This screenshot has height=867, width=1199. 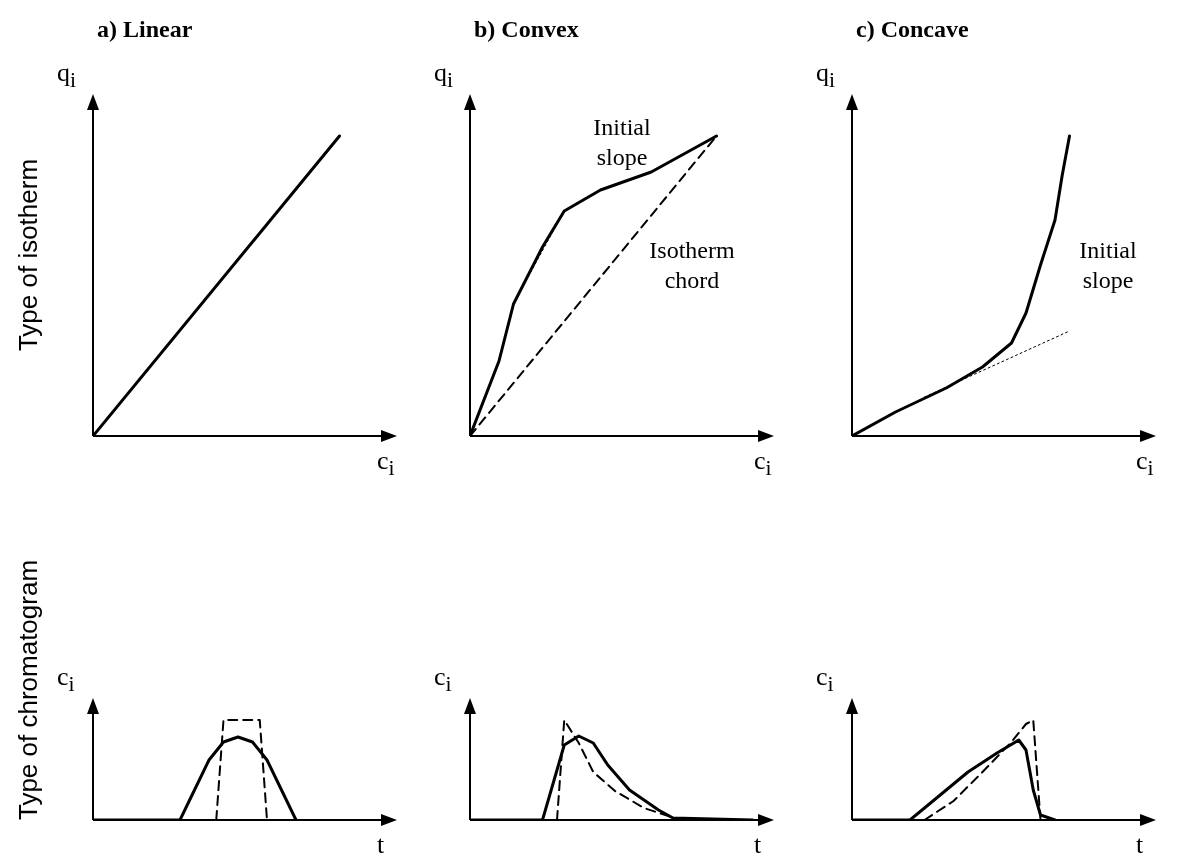 What do you see at coordinates (28, 255) in the screenshot?
I see `text: Type of isotherm` at bounding box center [28, 255].